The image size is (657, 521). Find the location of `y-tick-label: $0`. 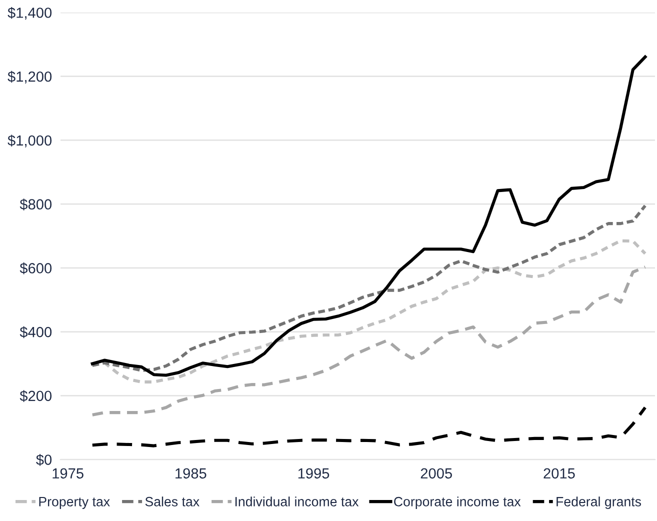

y-tick-label: $0 is located at coordinates (44, 460).